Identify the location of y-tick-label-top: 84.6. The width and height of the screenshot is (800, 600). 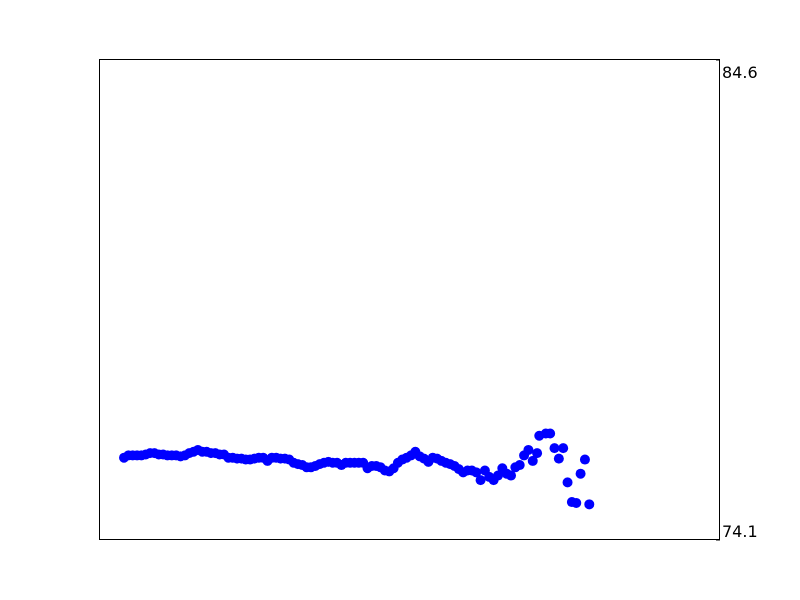
(740, 72).